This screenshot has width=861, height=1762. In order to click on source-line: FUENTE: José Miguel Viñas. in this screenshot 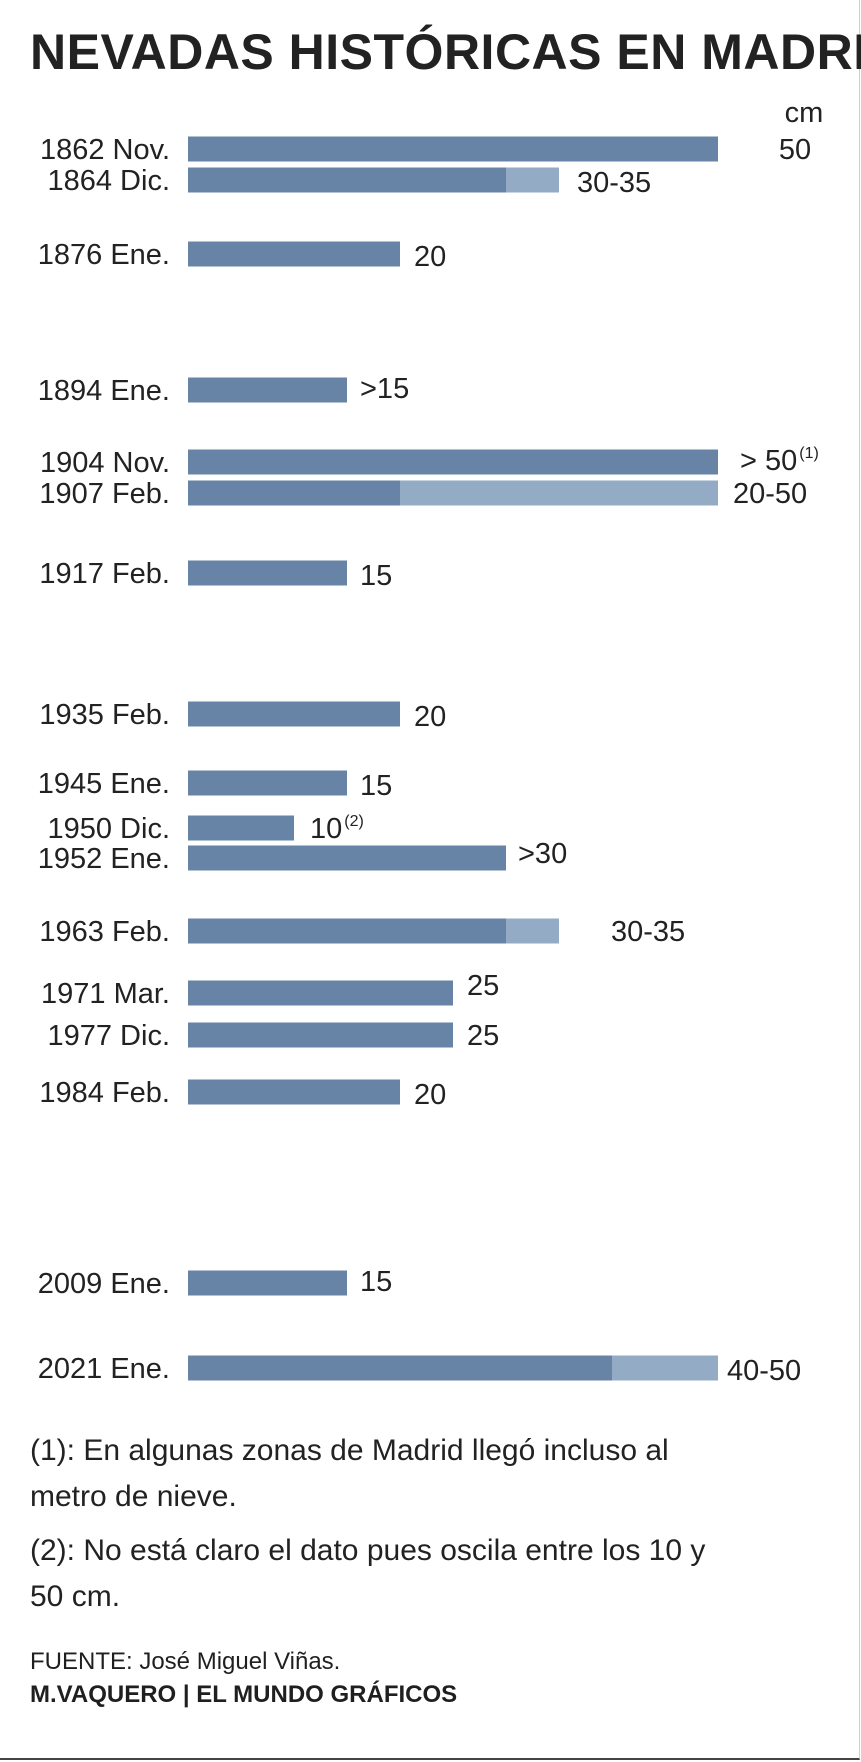, I will do `click(185, 1661)`.